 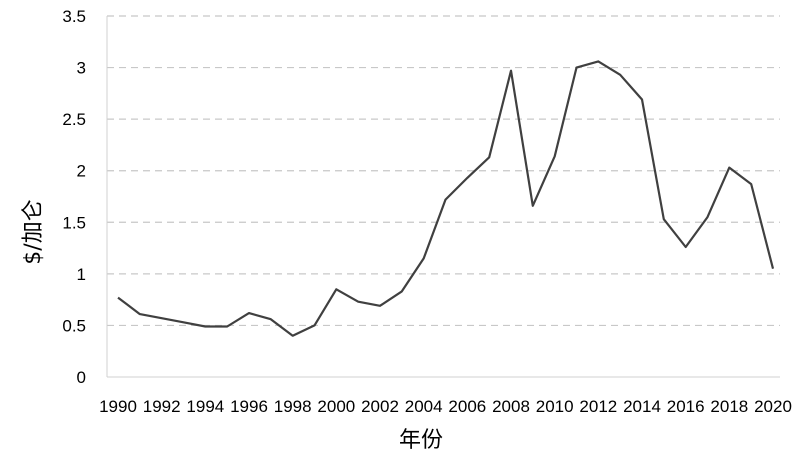 What do you see at coordinates (336, 406) in the screenshot?
I see `x-tick-label: 2000` at bounding box center [336, 406].